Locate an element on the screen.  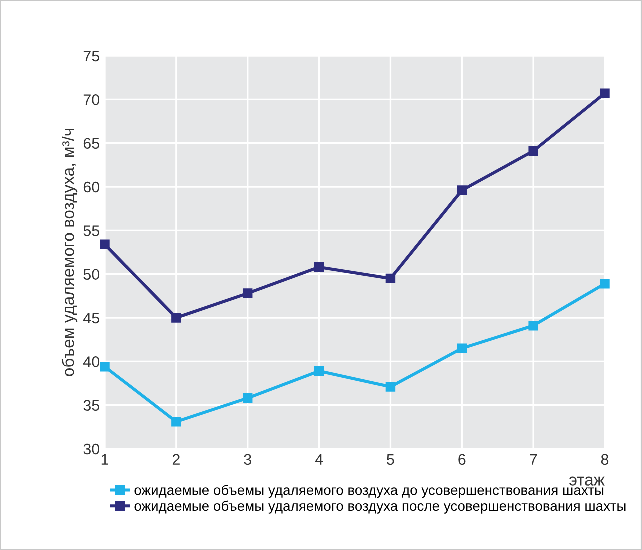
x-tick-label: 7 is located at coordinates (534, 459).